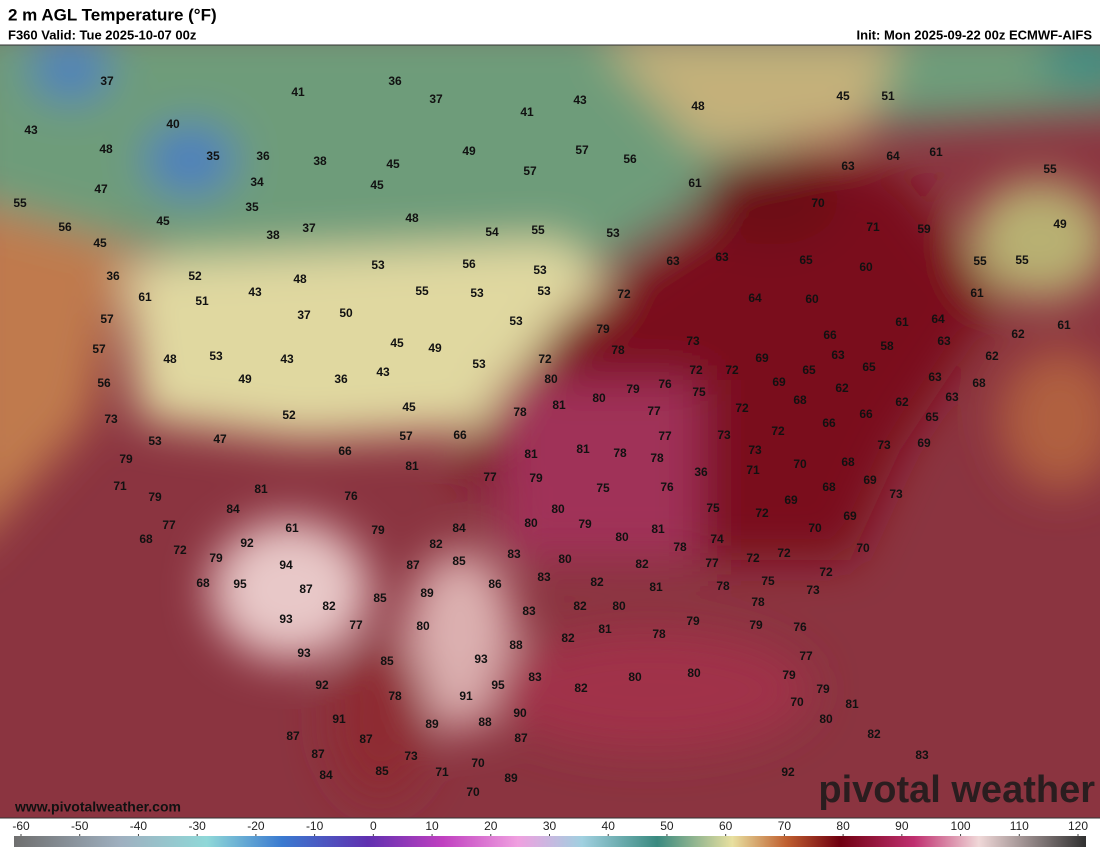  Describe the element at coordinates (112, 14) in the screenshot. I see `title: 2 m AGL Temperature (°F)` at that location.